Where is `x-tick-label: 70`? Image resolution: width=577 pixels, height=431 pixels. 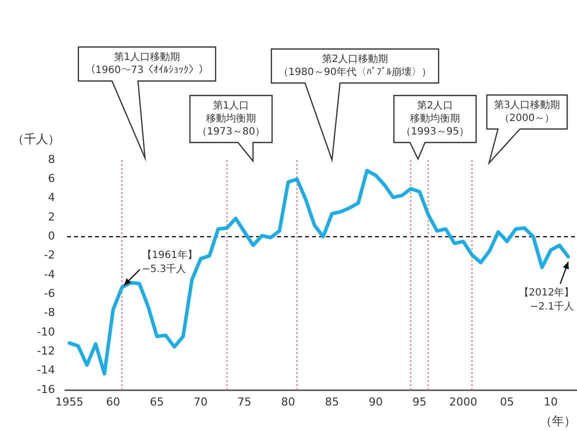 x-tick-label: 70 is located at coordinates (201, 401).